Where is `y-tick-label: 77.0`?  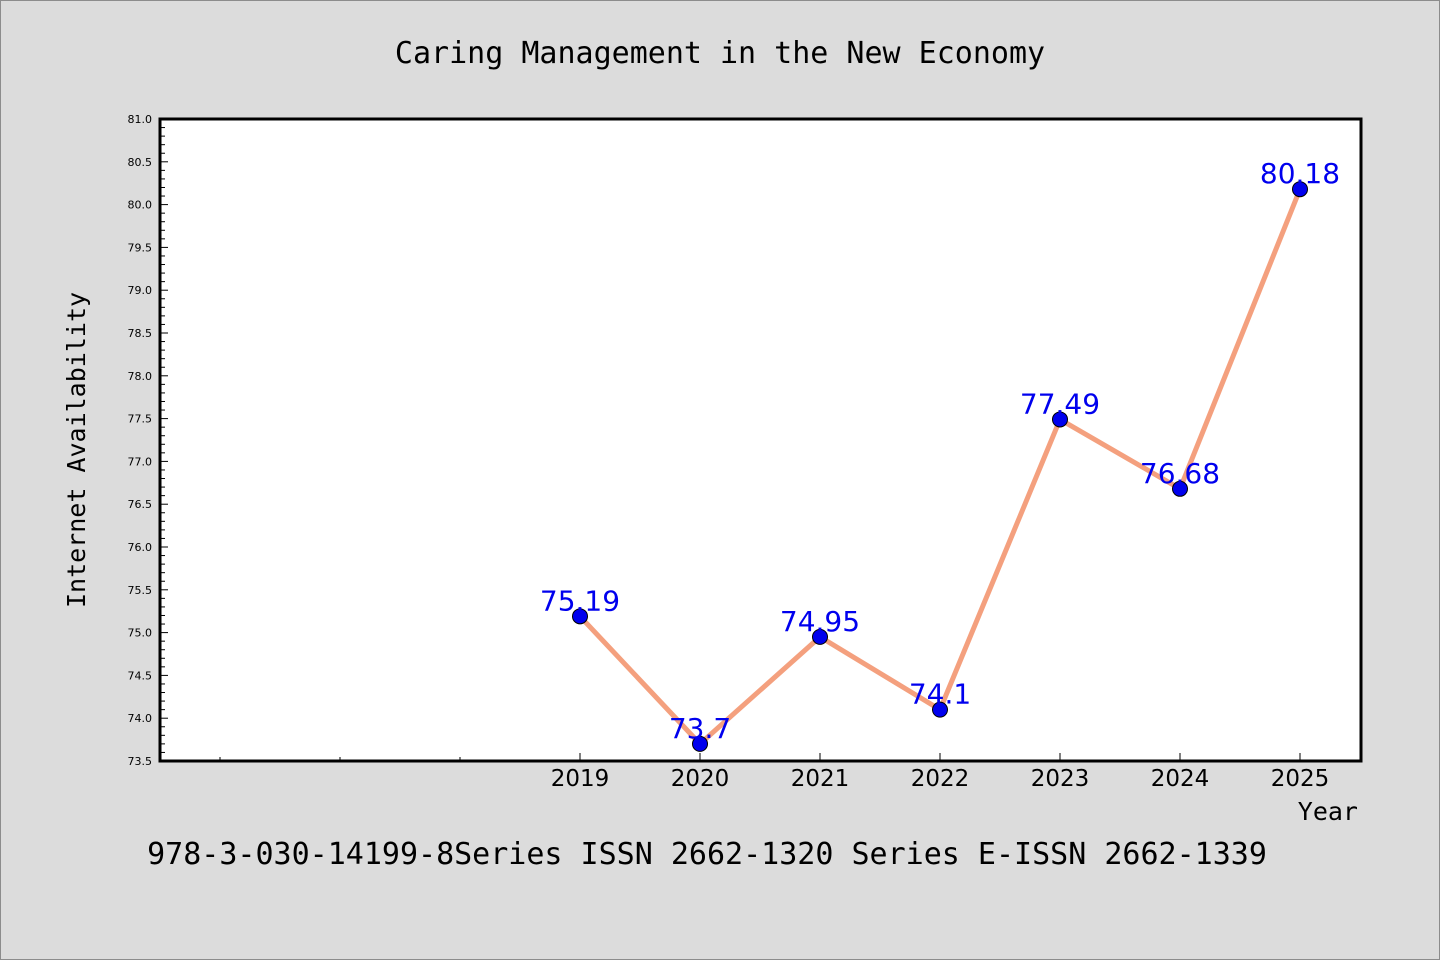
y-tick-label: 77.0 is located at coordinates (140, 461).